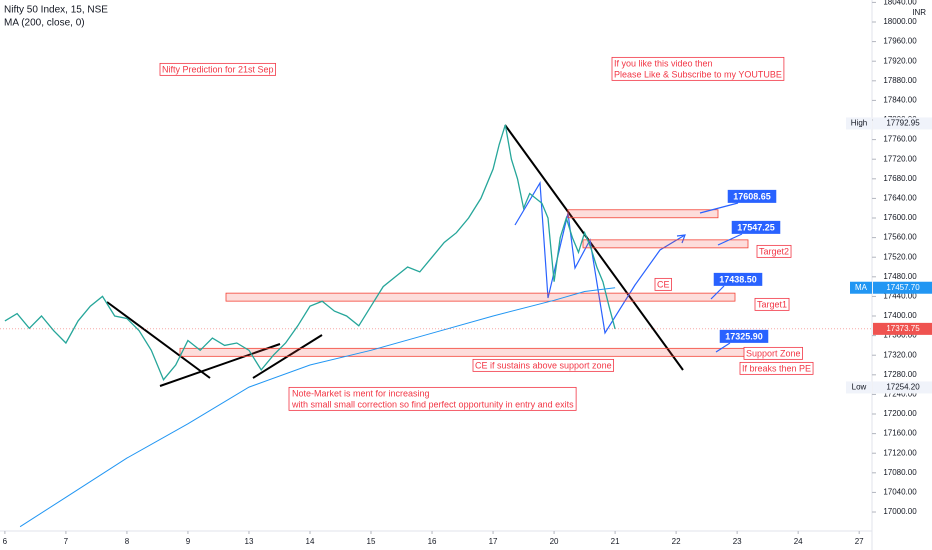  I want to click on low-name: Low, so click(859, 387).